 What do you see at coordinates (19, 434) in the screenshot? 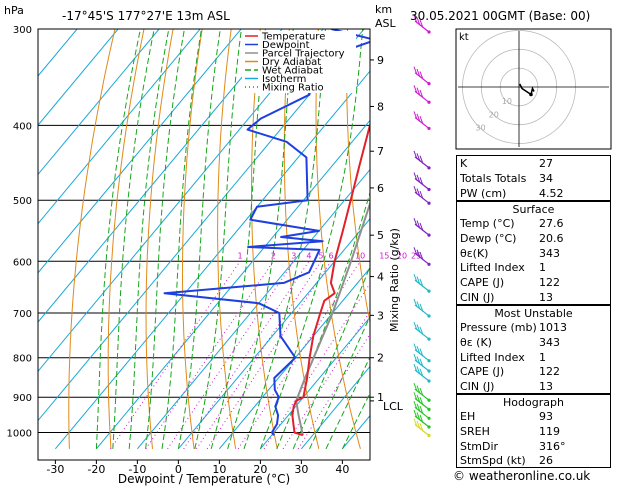
I see `pressure-tick-label: 1000` at bounding box center [19, 434].